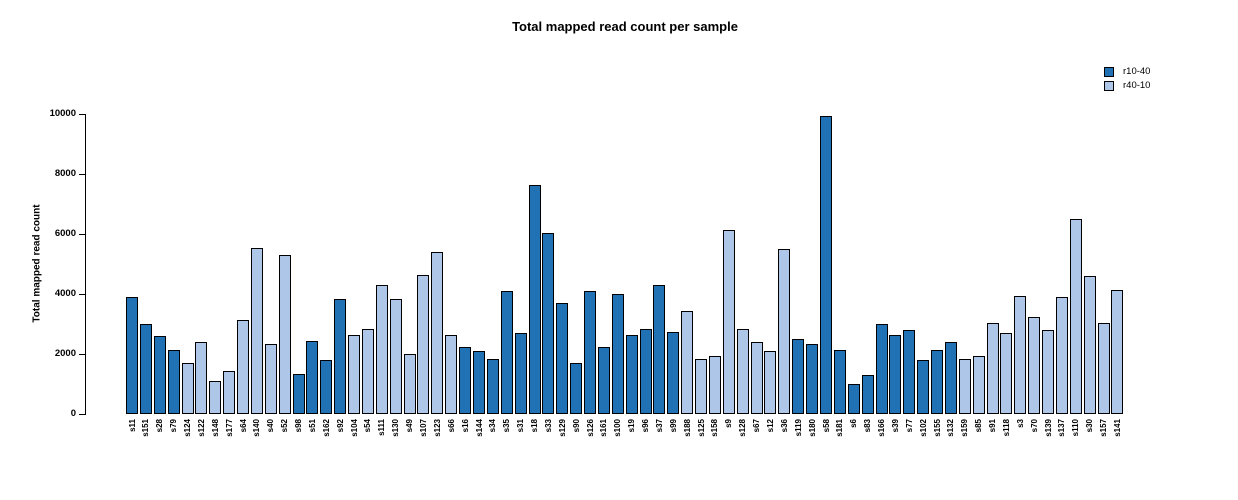 The image size is (1238, 500). What do you see at coordinates (979, 426) in the screenshot?
I see `x-tick-label: s85` at bounding box center [979, 426].